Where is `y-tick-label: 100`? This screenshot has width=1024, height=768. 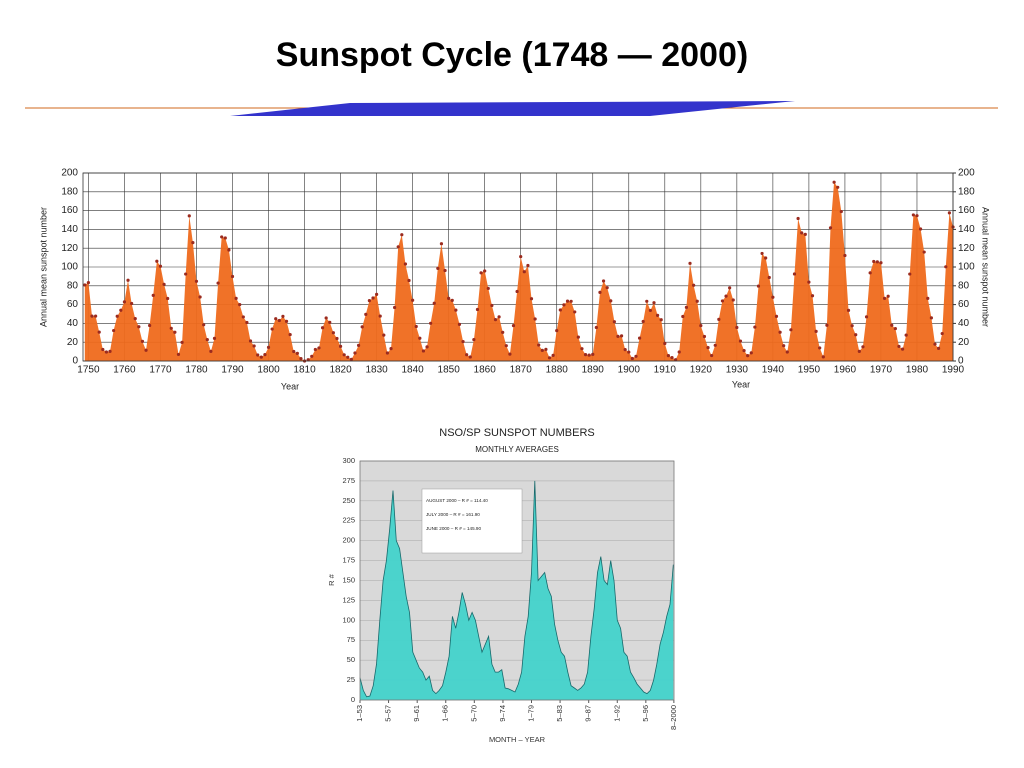 y-tick-label: 100 is located at coordinates (348, 619).